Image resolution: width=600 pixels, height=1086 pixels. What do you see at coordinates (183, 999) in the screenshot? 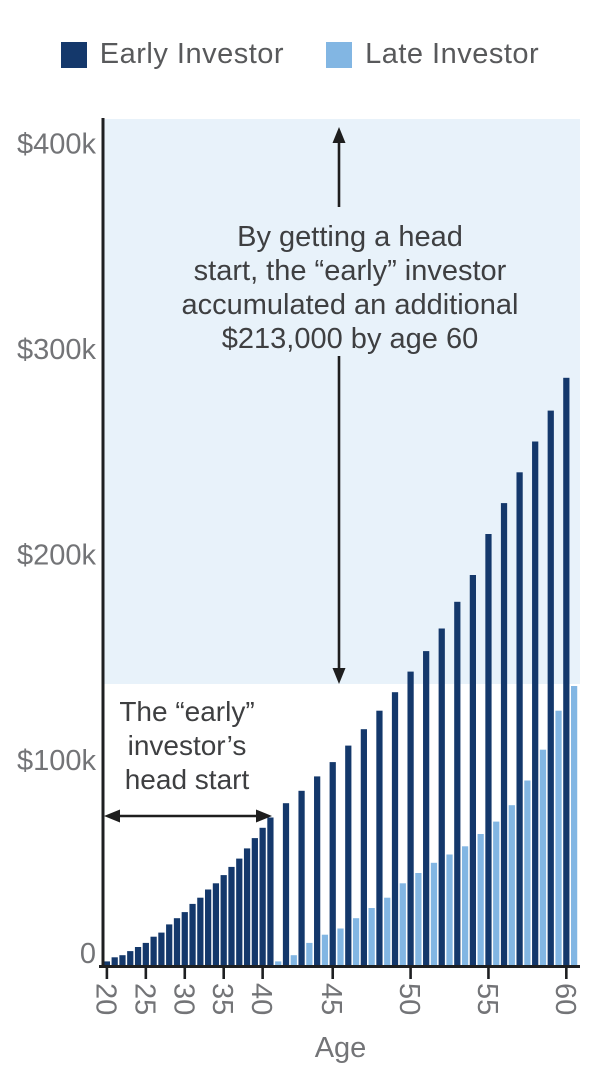
I see `x-tick-label-30: 30` at bounding box center [183, 999].